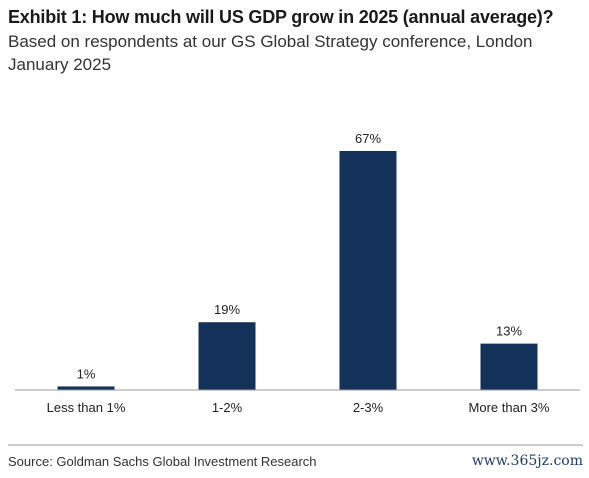 The width and height of the screenshot is (589, 478). I want to click on category-label-1-2: 1-2%, so click(227, 407).